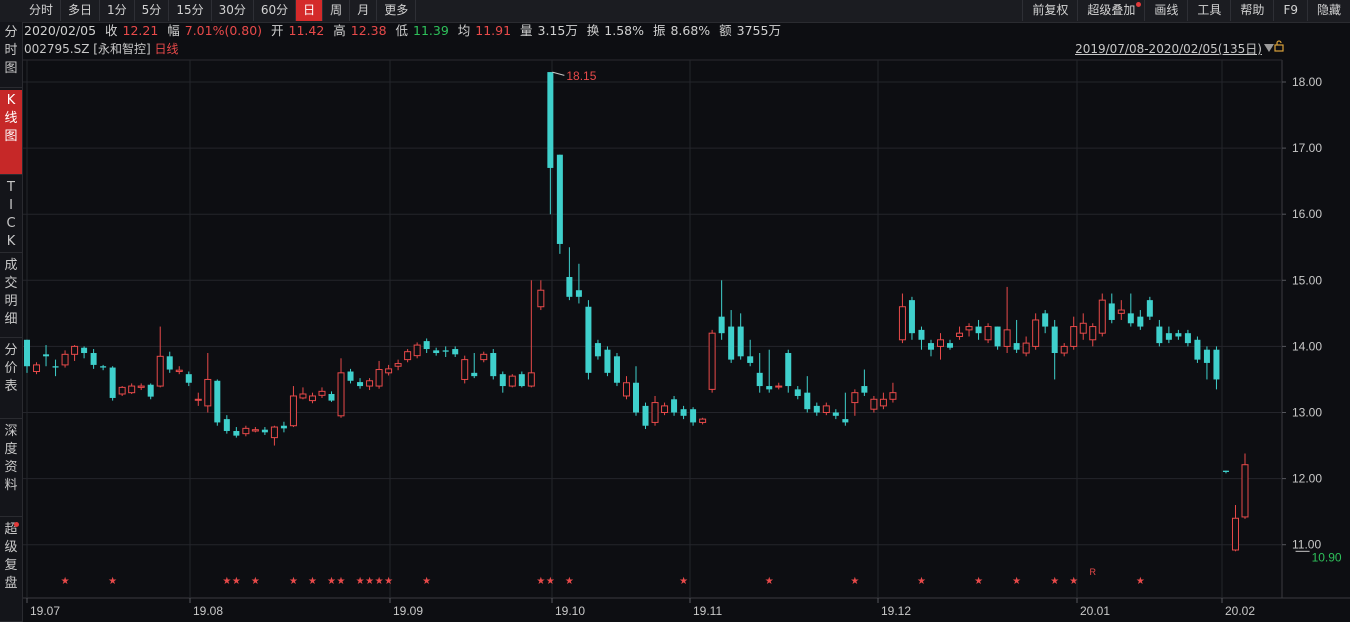 Image resolution: width=1350 pixels, height=622 pixels. I want to click on lock-icon, so click(1279, 46).